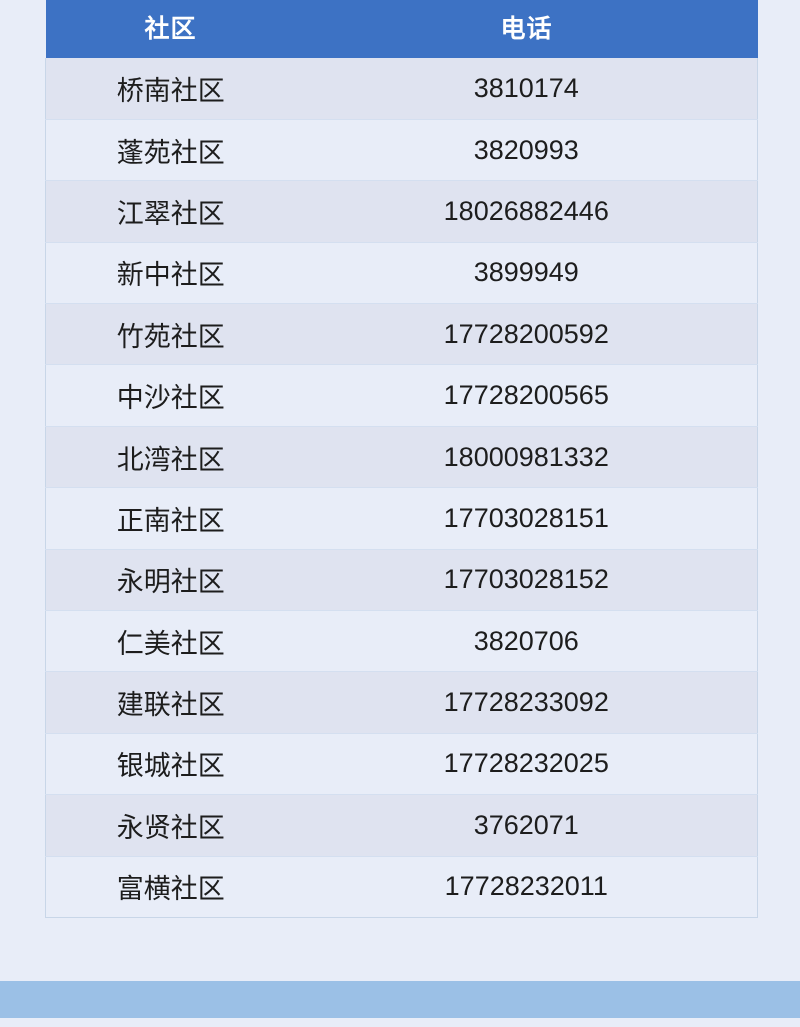 The width and height of the screenshot is (800, 1027). I want to click on table-row: 中沙社区 17728200565, so click(401, 395).